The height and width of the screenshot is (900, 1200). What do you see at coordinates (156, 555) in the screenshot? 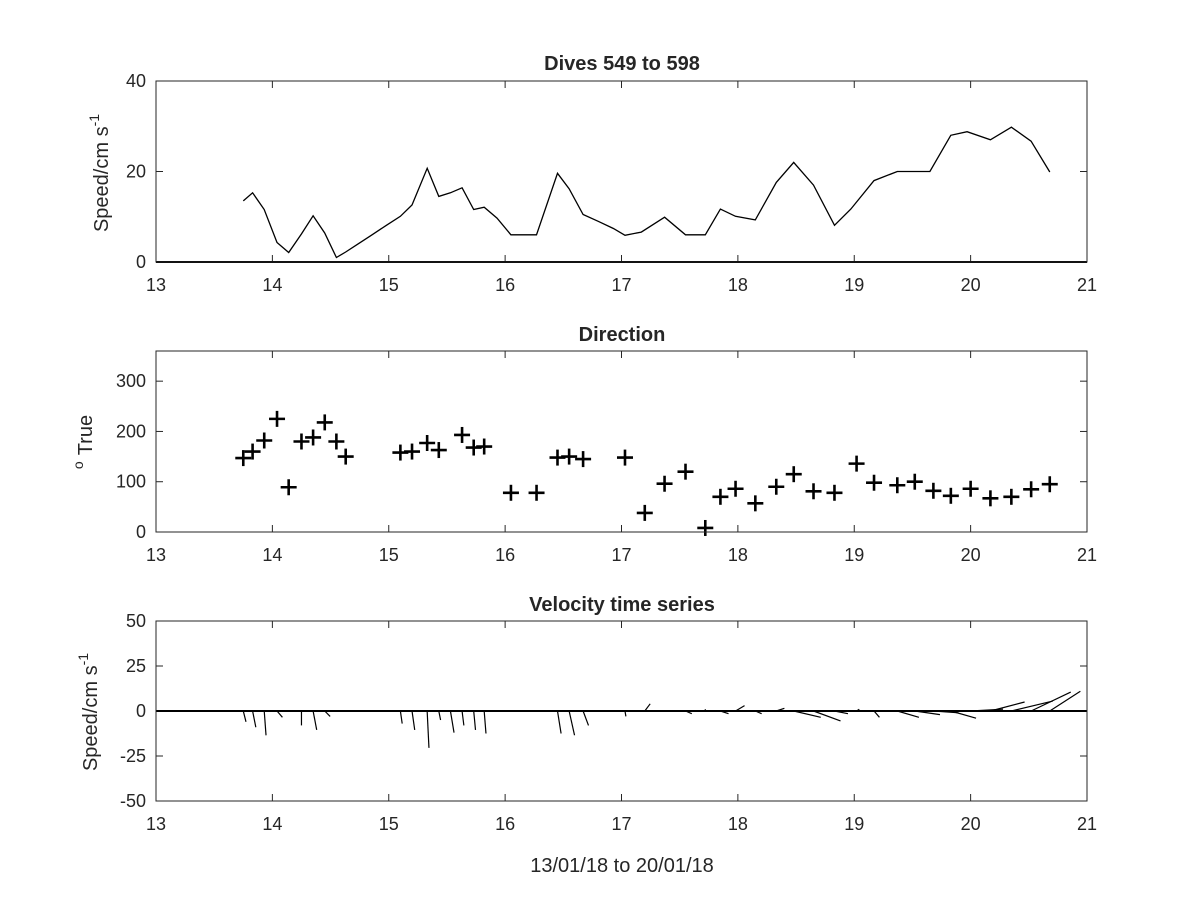
I see `x-tick-label: 13` at bounding box center [156, 555].